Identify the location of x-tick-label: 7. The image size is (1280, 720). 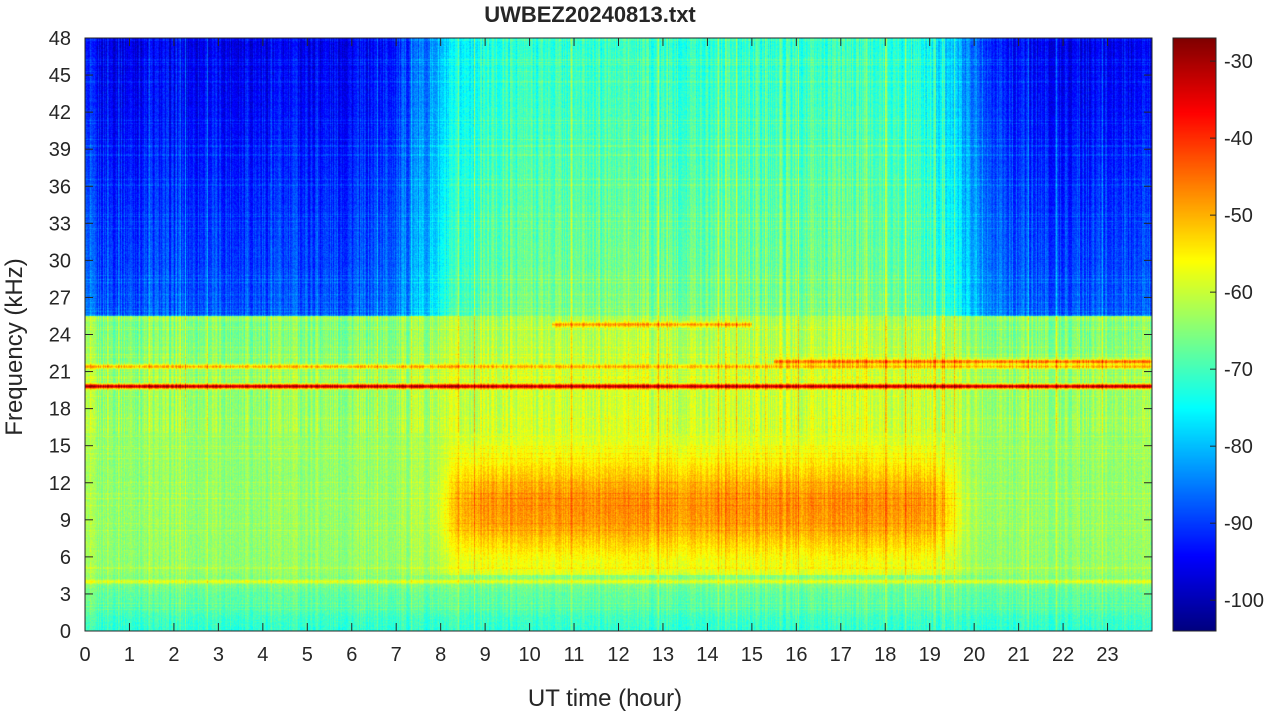
(396, 655).